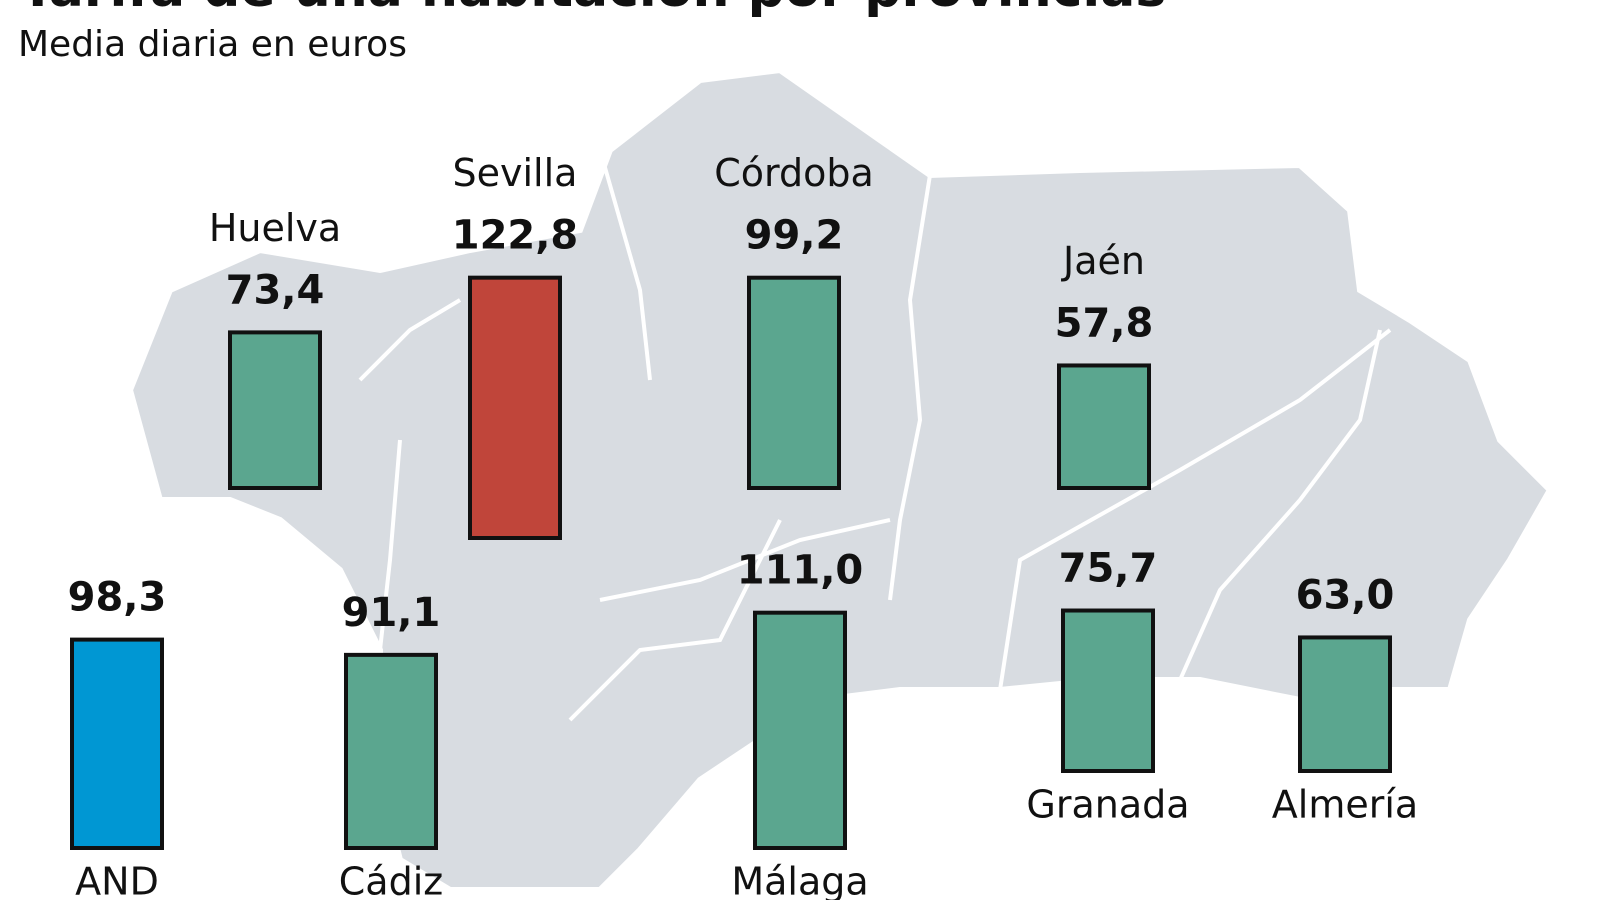  Describe the element at coordinates (1345, 805) in the screenshot. I see `category-label: Almería` at that location.